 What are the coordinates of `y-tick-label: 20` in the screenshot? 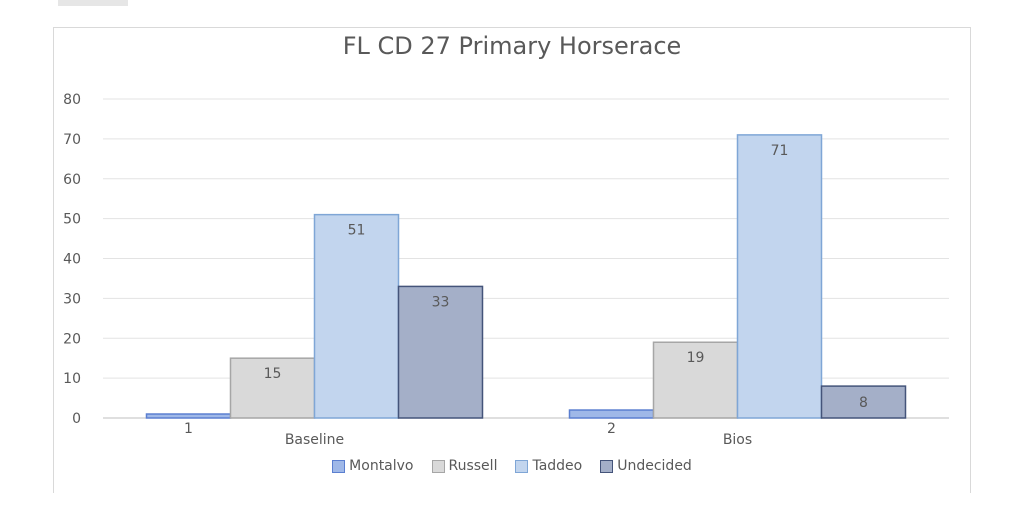 It's located at (72, 339).